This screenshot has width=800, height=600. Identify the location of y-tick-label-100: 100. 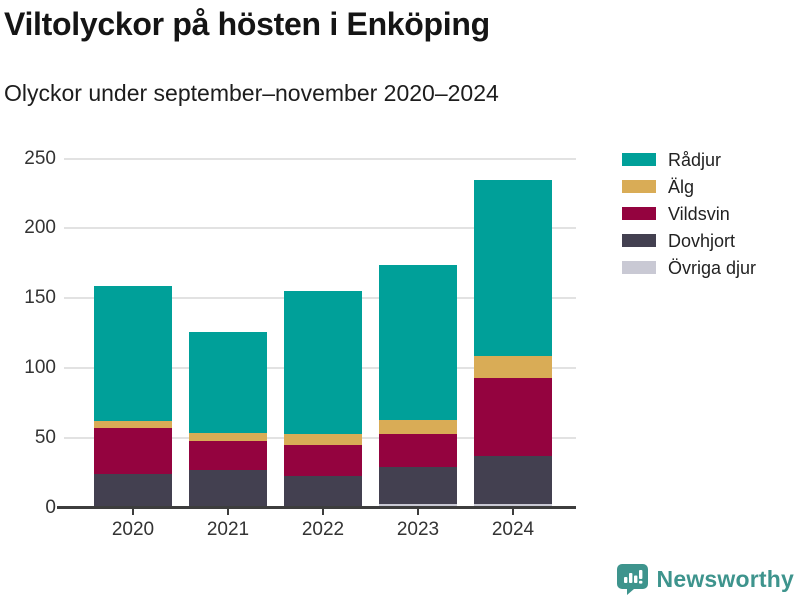
(40, 368).